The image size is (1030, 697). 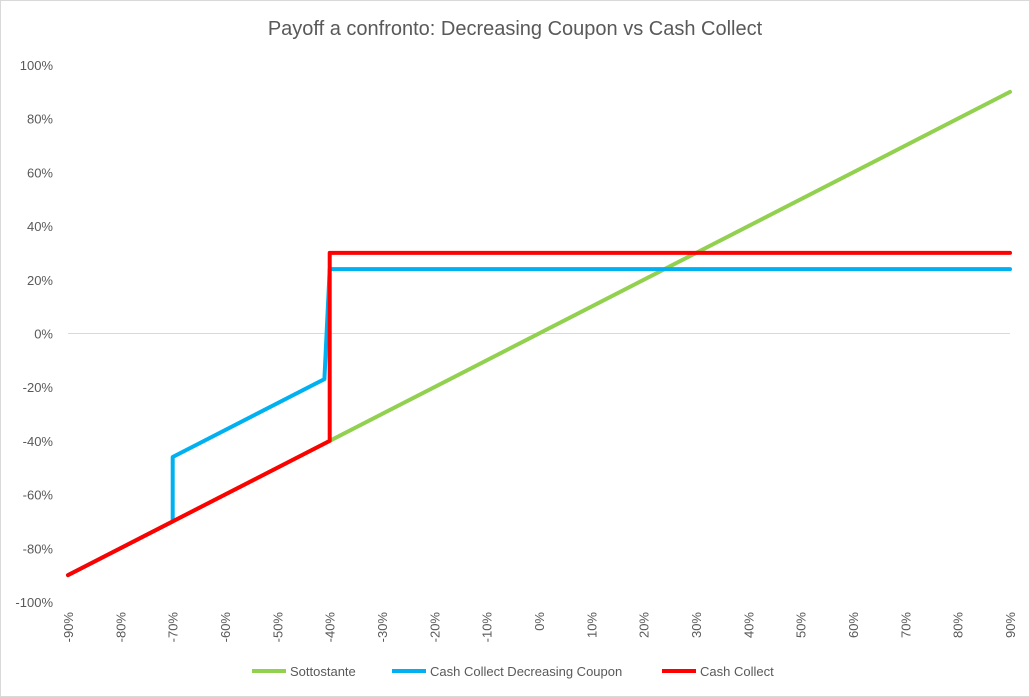 What do you see at coordinates (38, 548) in the screenshot?
I see `y-tick-label: -80%` at bounding box center [38, 548].